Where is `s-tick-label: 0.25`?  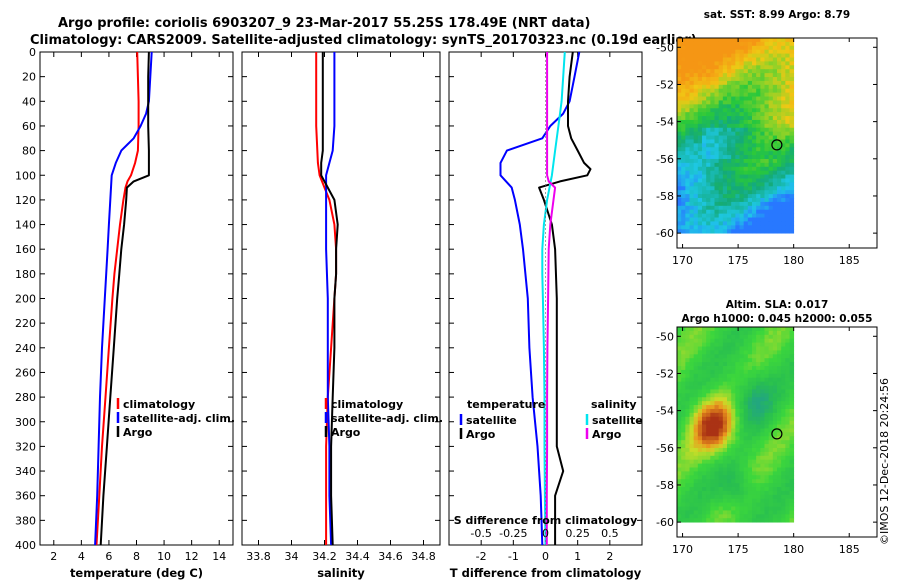 s-tick-label: 0.25 is located at coordinates (577, 533).